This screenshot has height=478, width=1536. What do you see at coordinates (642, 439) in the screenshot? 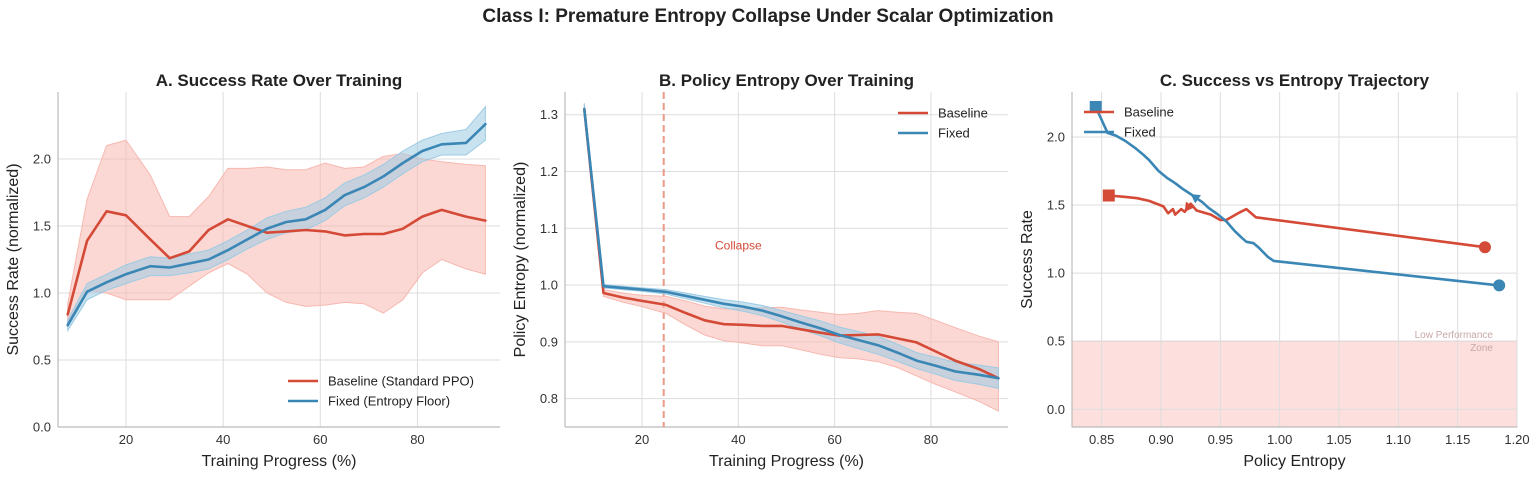
I see `panel-b-xtick-label: 20` at bounding box center [642, 439].